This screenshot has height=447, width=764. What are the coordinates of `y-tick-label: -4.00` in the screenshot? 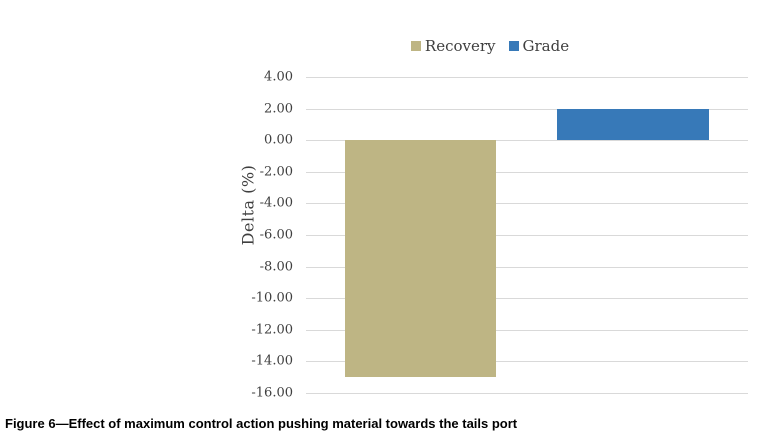 It's located at (276, 203).